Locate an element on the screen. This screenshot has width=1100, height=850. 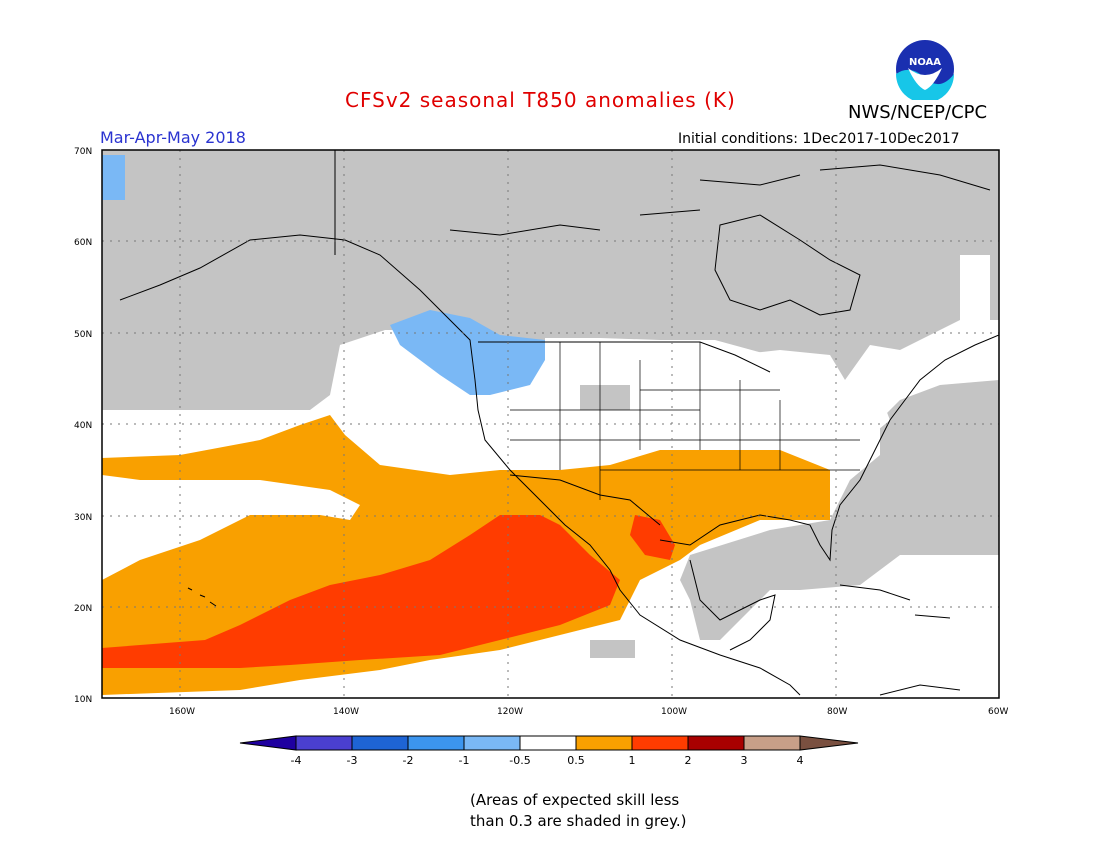
noaa-logo: NOAA is located at coordinates (925, 70).